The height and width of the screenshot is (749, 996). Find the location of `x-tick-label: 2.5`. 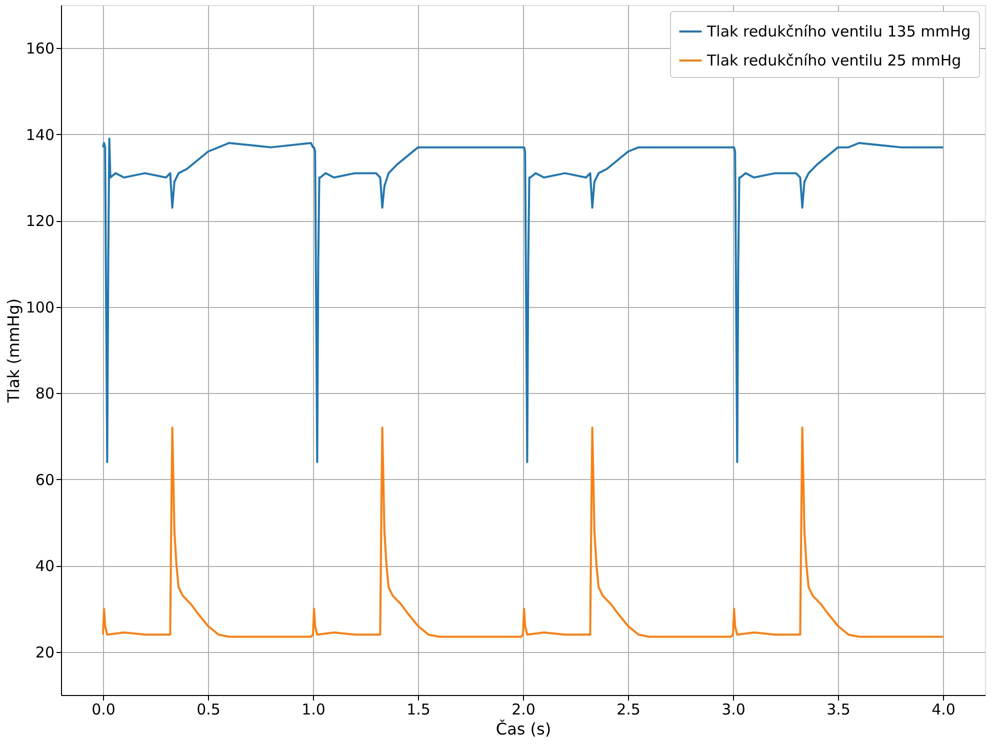

x-tick-label: 2.5 is located at coordinates (628, 709).